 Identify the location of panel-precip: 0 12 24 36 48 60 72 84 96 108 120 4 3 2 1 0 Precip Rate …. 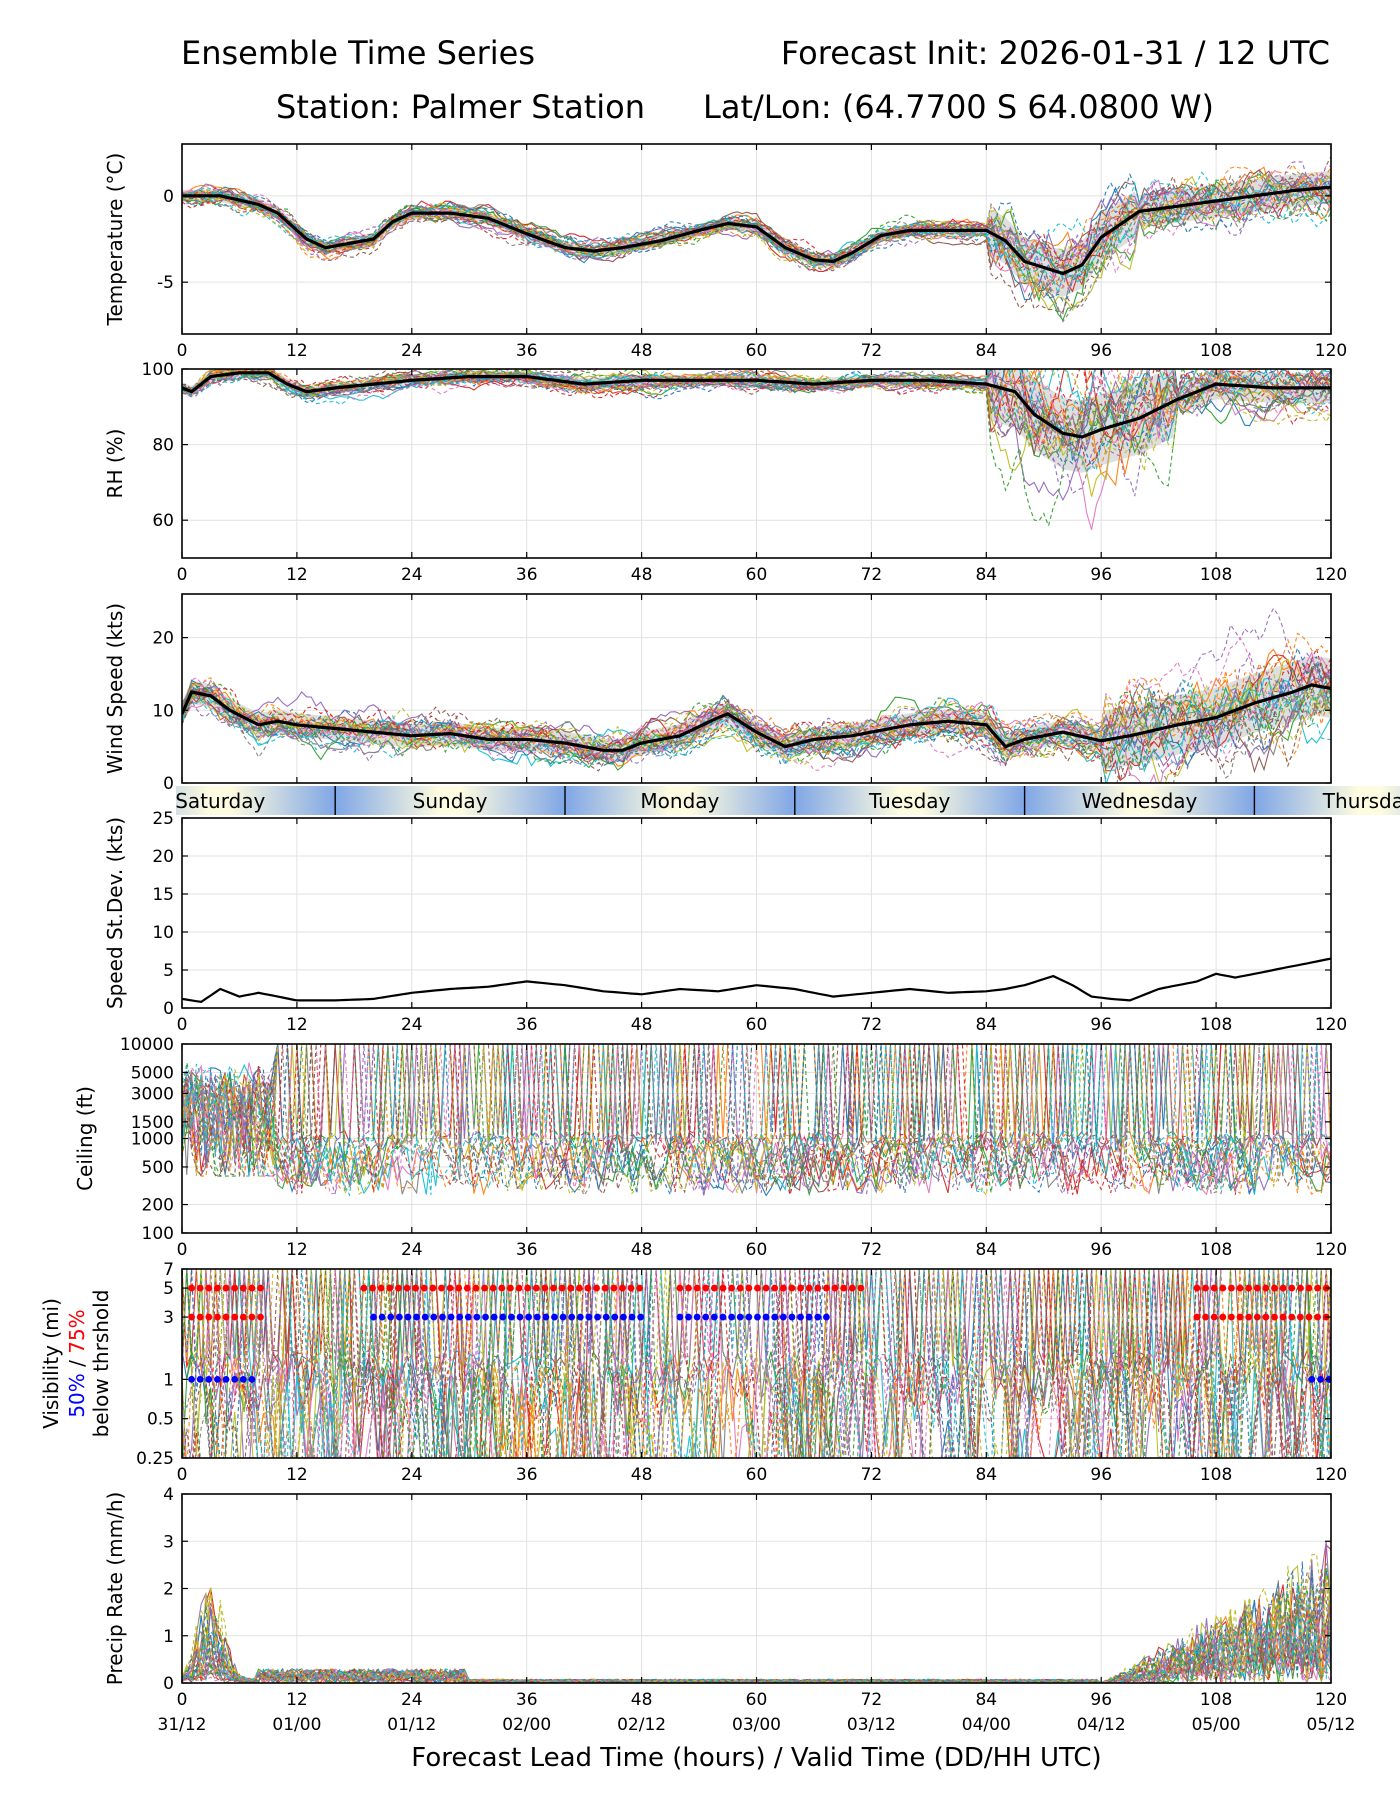
(725, 1597).